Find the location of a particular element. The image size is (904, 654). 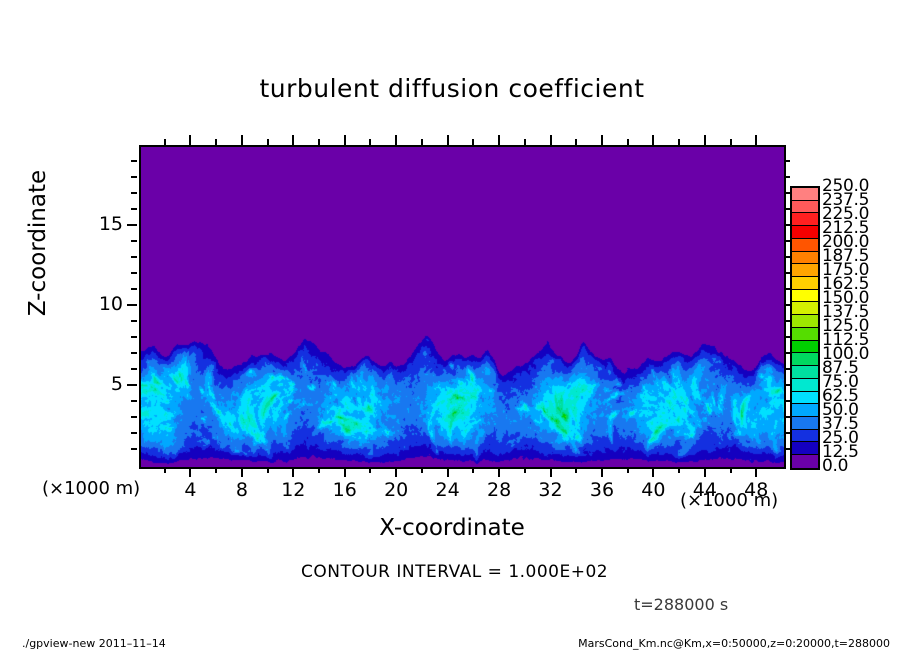

colorbar-tick-label-162.5: 162.5 is located at coordinates (846, 284).